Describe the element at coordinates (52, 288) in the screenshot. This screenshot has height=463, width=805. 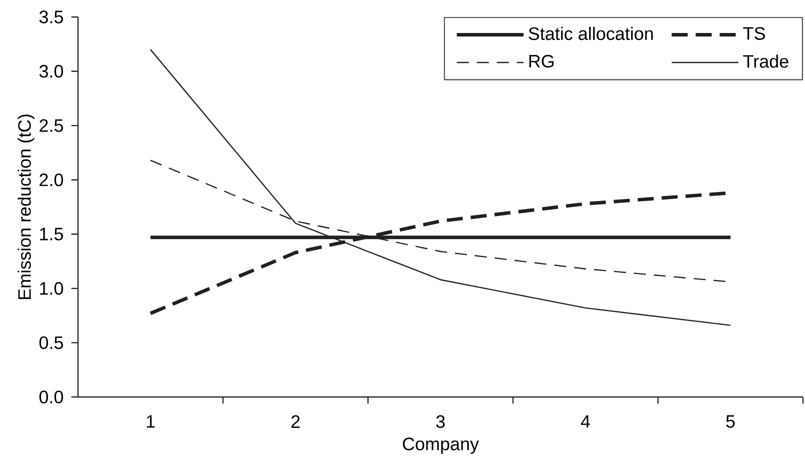
I see `y-tick-label: 1.0` at that location.